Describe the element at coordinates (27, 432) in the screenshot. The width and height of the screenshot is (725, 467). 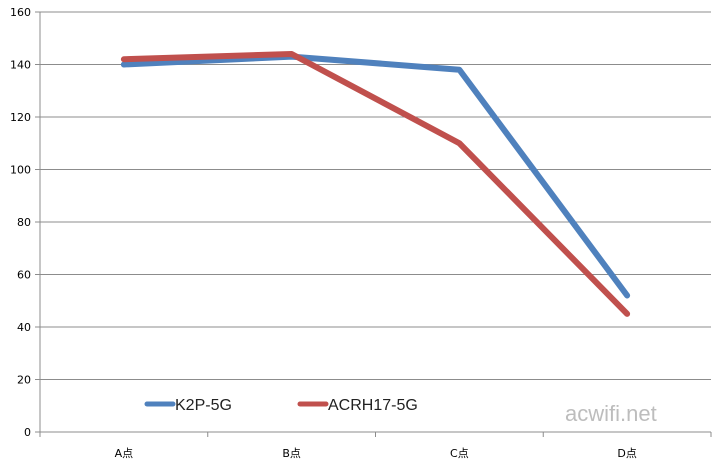
I see `y-tick-label-0: 0` at that location.